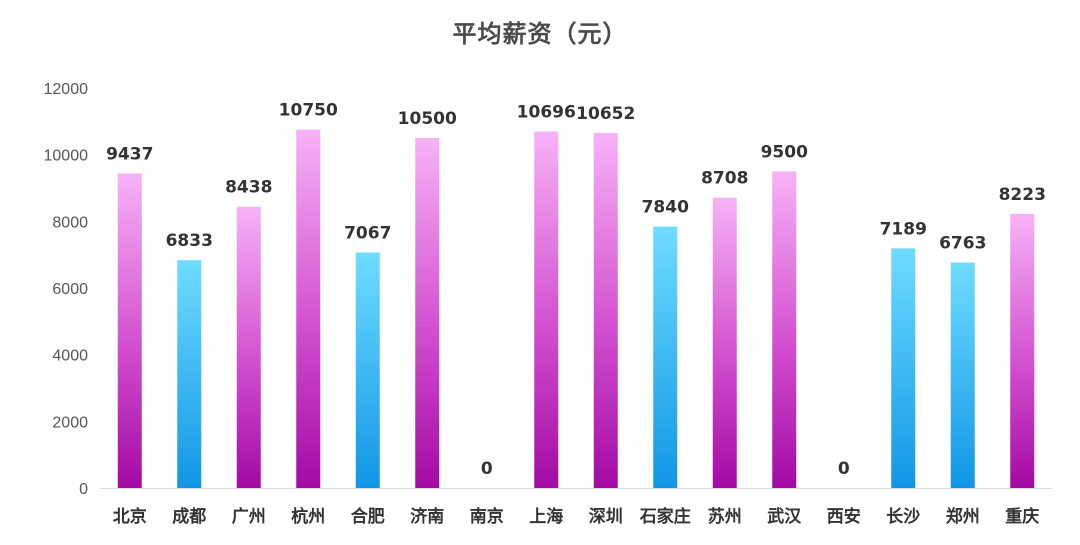  Describe the element at coordinates (83, 489) in the screenshot. I see `y-tick-label: 0` at that location.